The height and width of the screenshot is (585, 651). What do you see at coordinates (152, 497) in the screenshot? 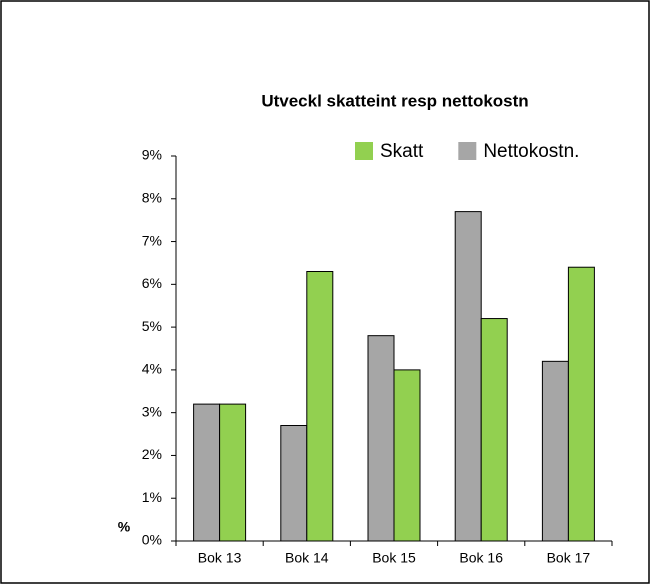
I see `y-tick-label: 1%` at bounding box center [152, 497].